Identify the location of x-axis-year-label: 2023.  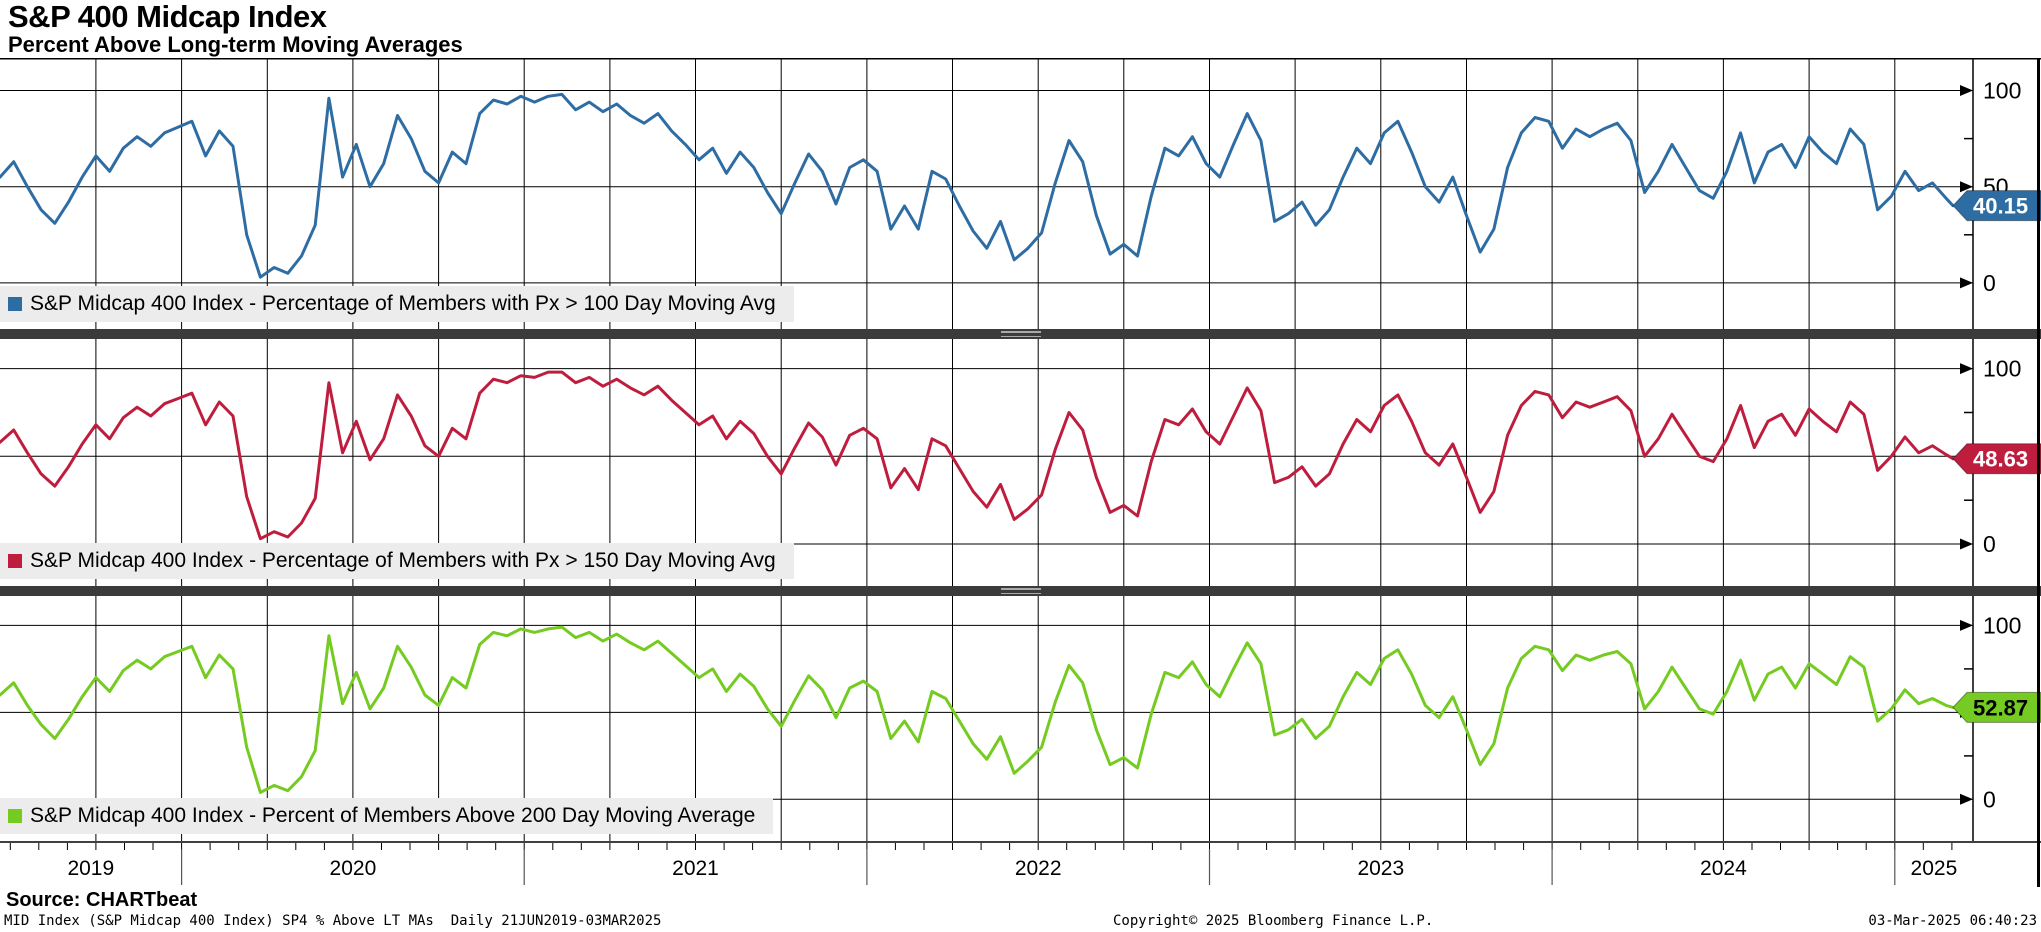
(1380, 868).